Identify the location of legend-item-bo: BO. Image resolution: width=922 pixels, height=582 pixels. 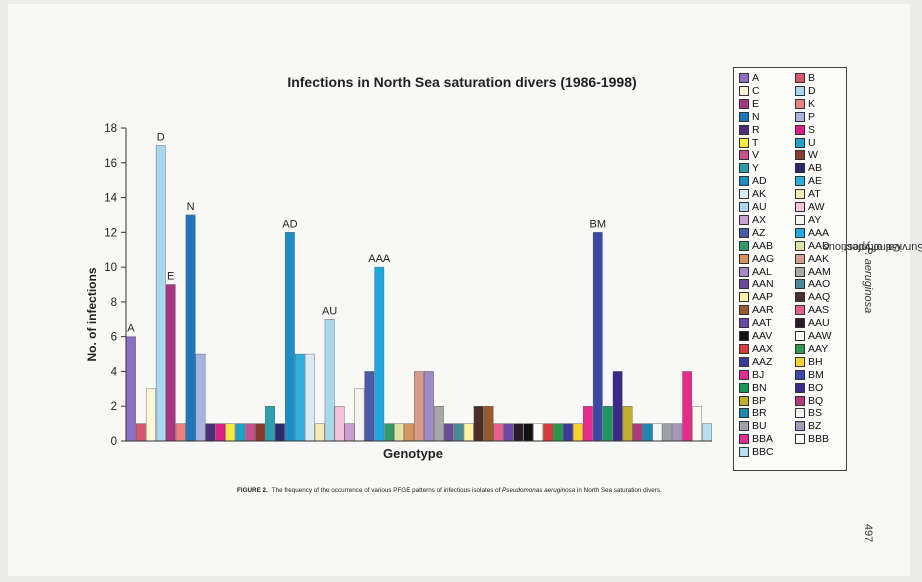
(809, 388).